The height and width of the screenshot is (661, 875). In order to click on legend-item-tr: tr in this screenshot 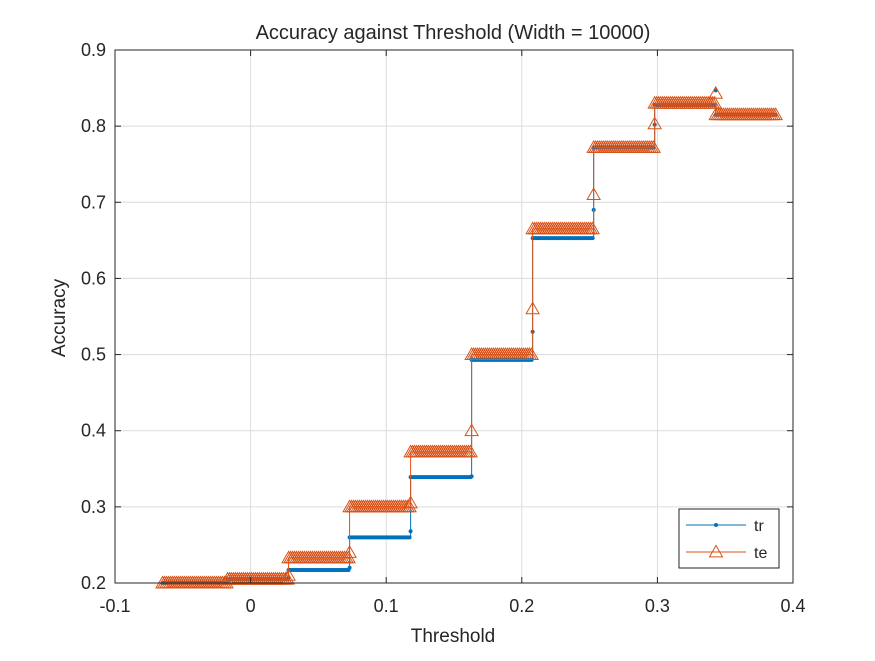, I will do `click(725, 526)`.